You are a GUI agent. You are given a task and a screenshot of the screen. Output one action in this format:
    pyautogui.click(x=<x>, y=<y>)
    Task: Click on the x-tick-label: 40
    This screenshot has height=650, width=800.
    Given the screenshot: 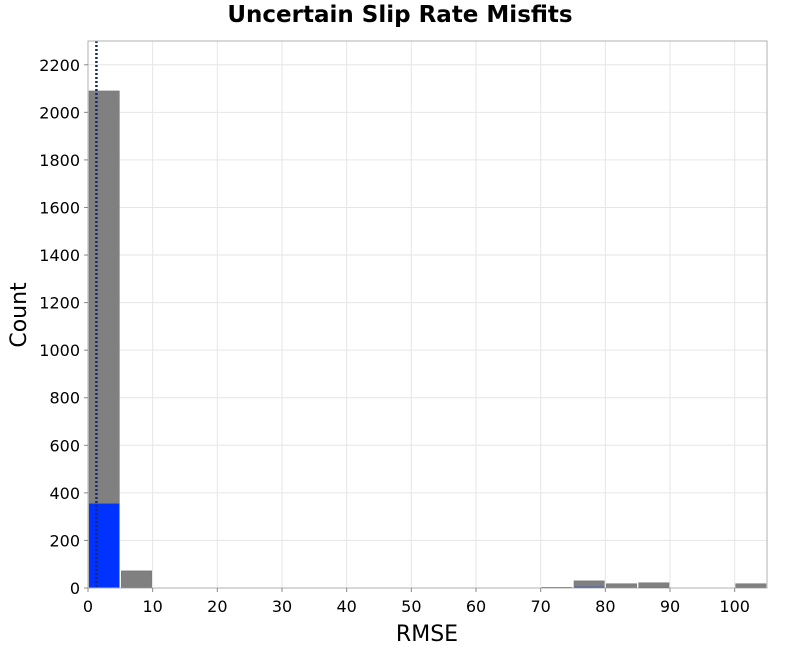 What is the action you would take?
    pyautogui.click(x=346, y=606)
    